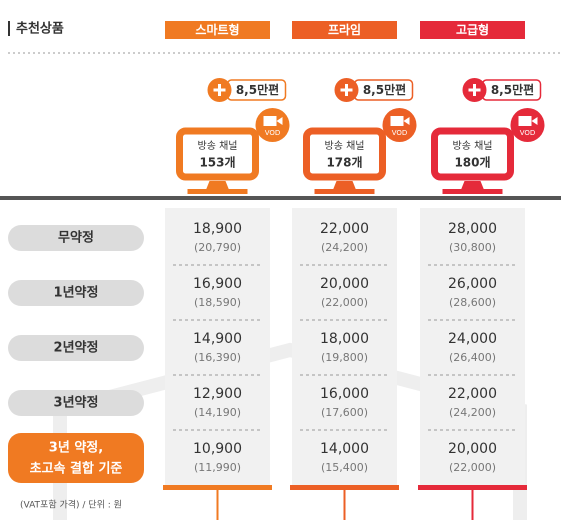  I want to click on price: 26,000, so click(472, 284).